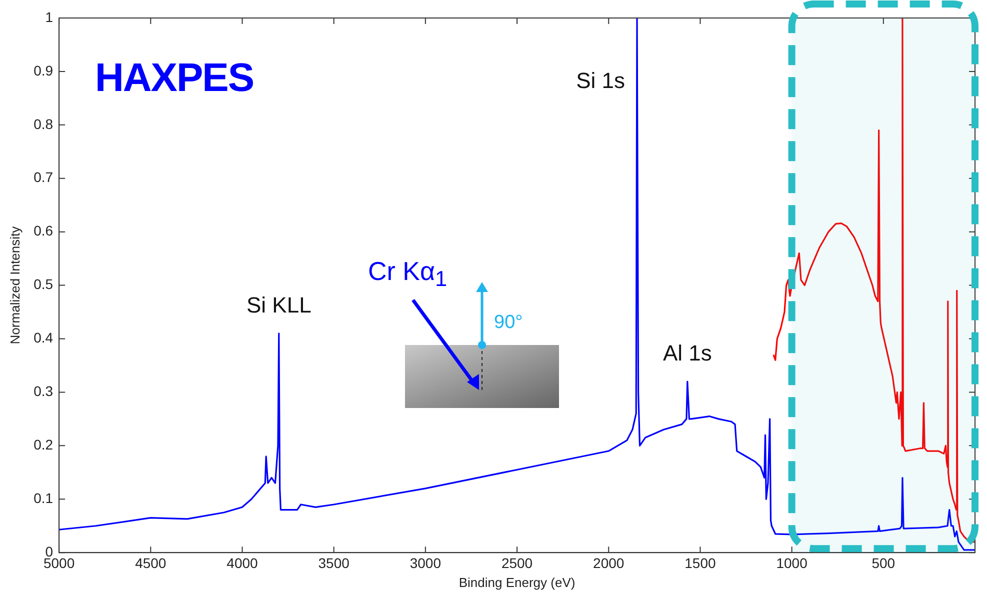 This screenshot has height=599, width=987. I want to click on x-tick-label: 1500, so click(700, 562).